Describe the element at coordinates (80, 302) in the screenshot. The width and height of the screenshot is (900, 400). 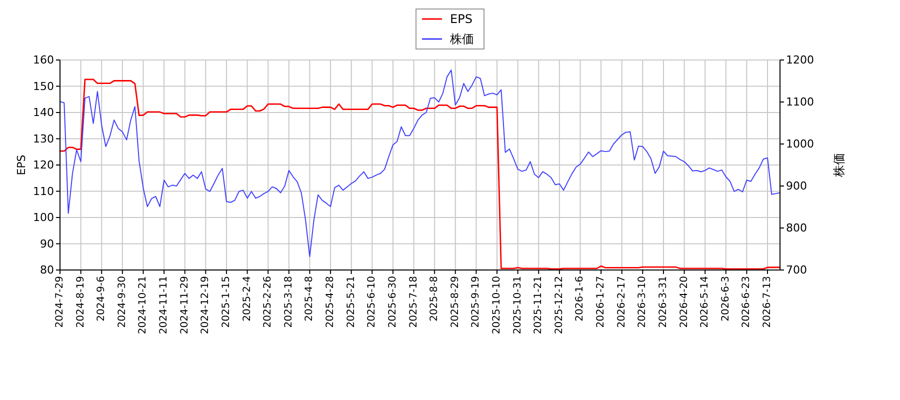
I see `x-tick-label: 2024-8-19` at that location.